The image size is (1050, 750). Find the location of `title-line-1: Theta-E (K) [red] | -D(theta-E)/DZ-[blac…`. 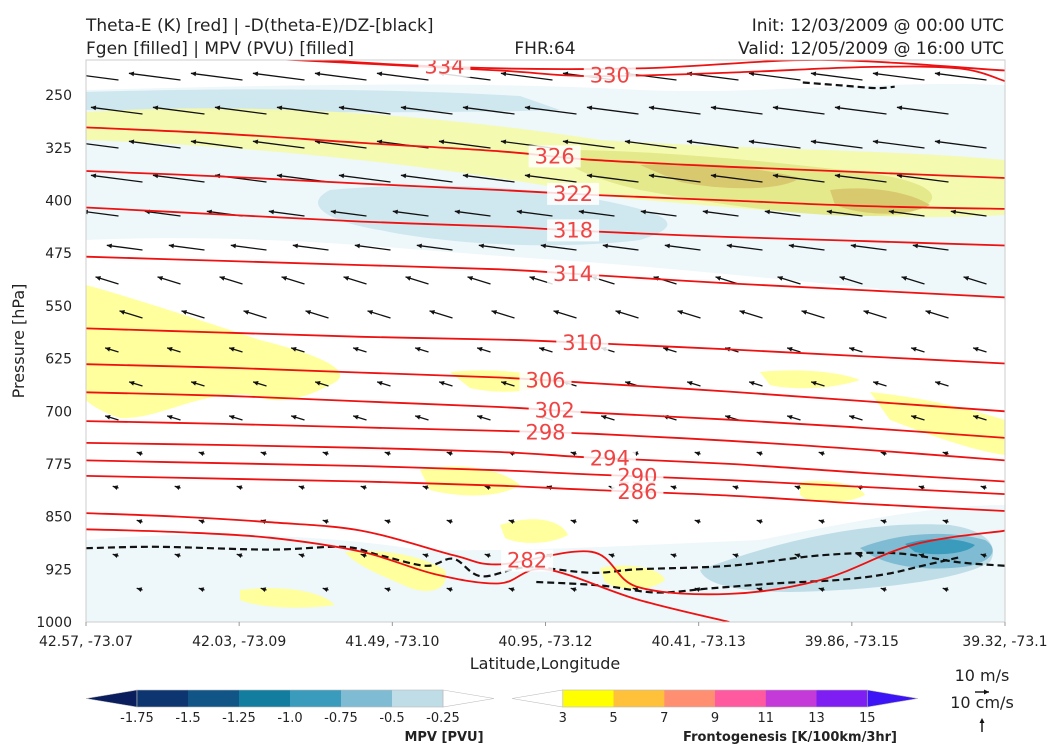

title-line-1: Theta-E (K) [red] | -D(theta-E)/DZ-[blac… is located at coordinates (259, 26).